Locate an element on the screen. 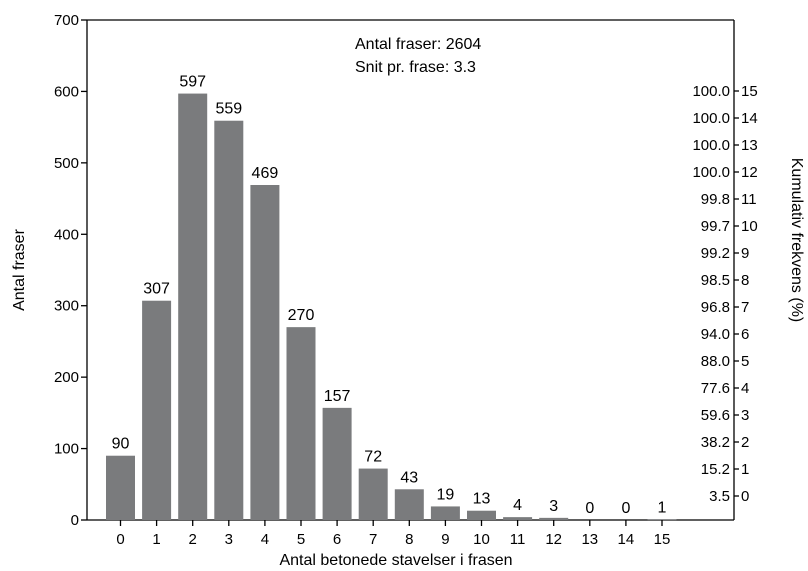  bar-value-label: 19 is located at coordinates (446, 494).